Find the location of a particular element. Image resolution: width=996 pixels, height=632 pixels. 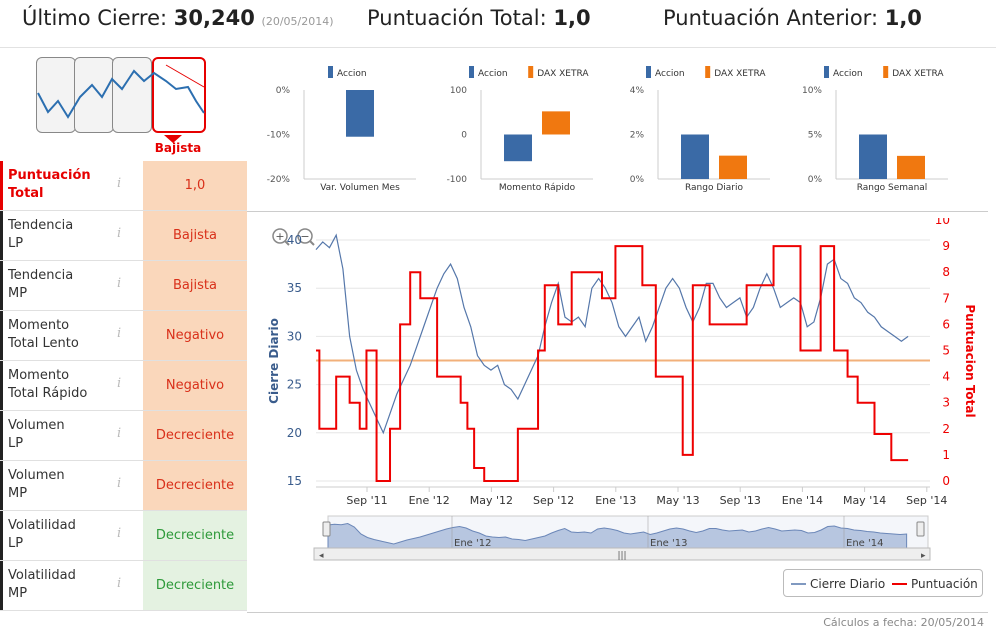

score-row-label-line2: Total is located at coordinates (26, 193).